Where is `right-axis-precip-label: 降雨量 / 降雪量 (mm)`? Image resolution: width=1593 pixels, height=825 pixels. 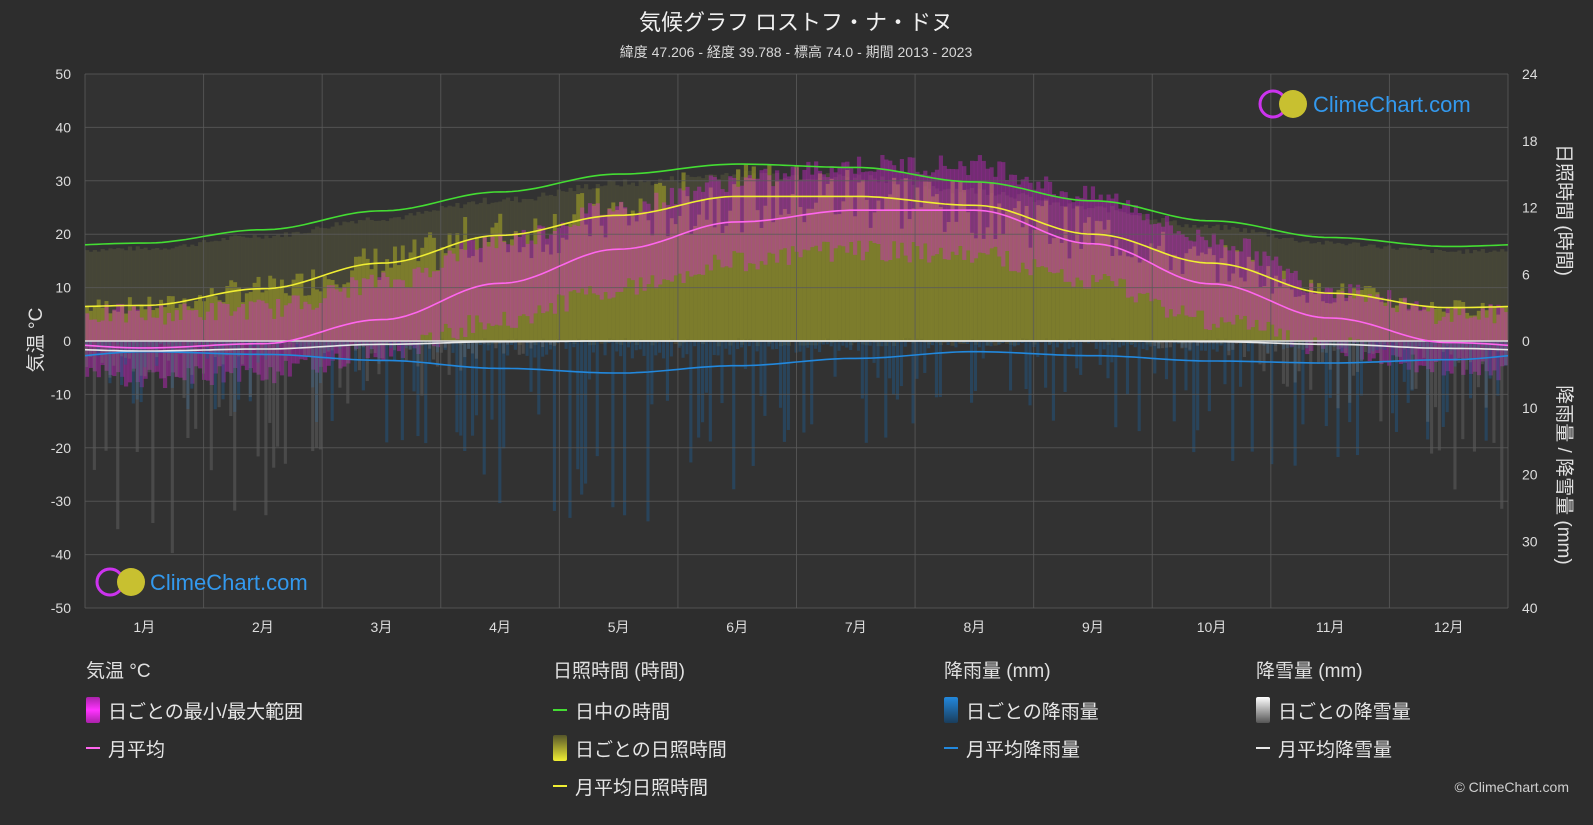 right-axis-precip-label: 降雨量 / 降雪量 (mm) is located at coordinates (1564, 474).